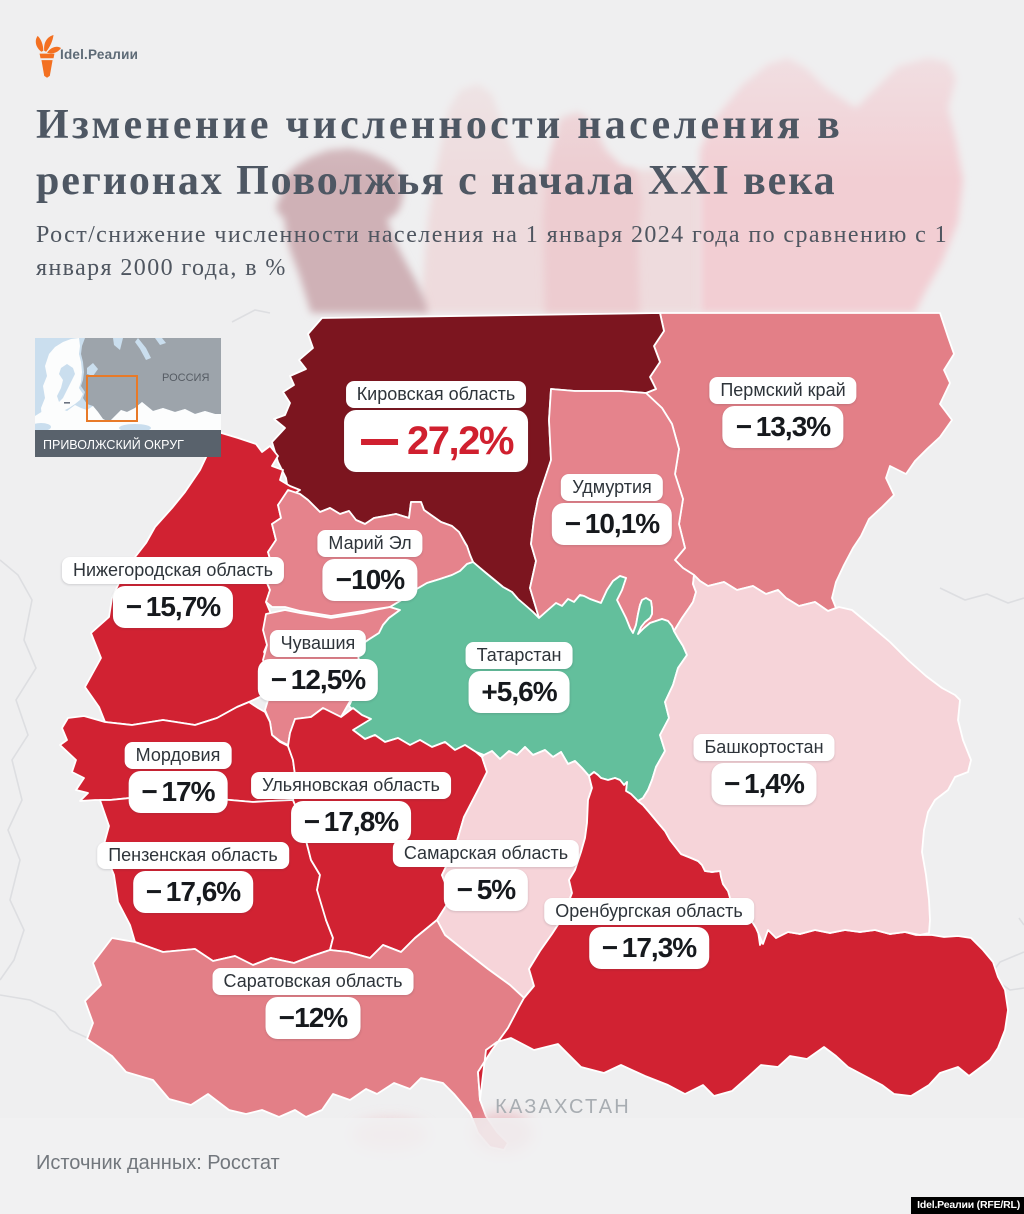 Image resolution: width=1024 pixels, height=1214 pixels. Describe the element at coordinates (563, 1107) in the screenshot. I see `svg-text: КАЗАХСТАН` at that location.